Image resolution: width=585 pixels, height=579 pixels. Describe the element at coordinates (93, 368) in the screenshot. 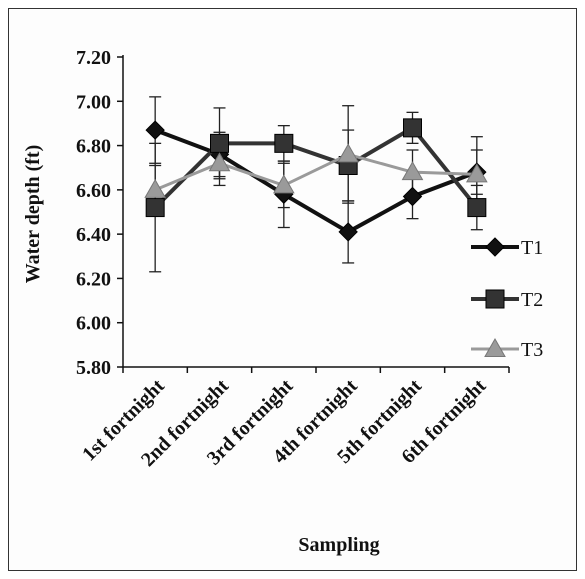

I see `y-tick-label: 5.80` at that location.